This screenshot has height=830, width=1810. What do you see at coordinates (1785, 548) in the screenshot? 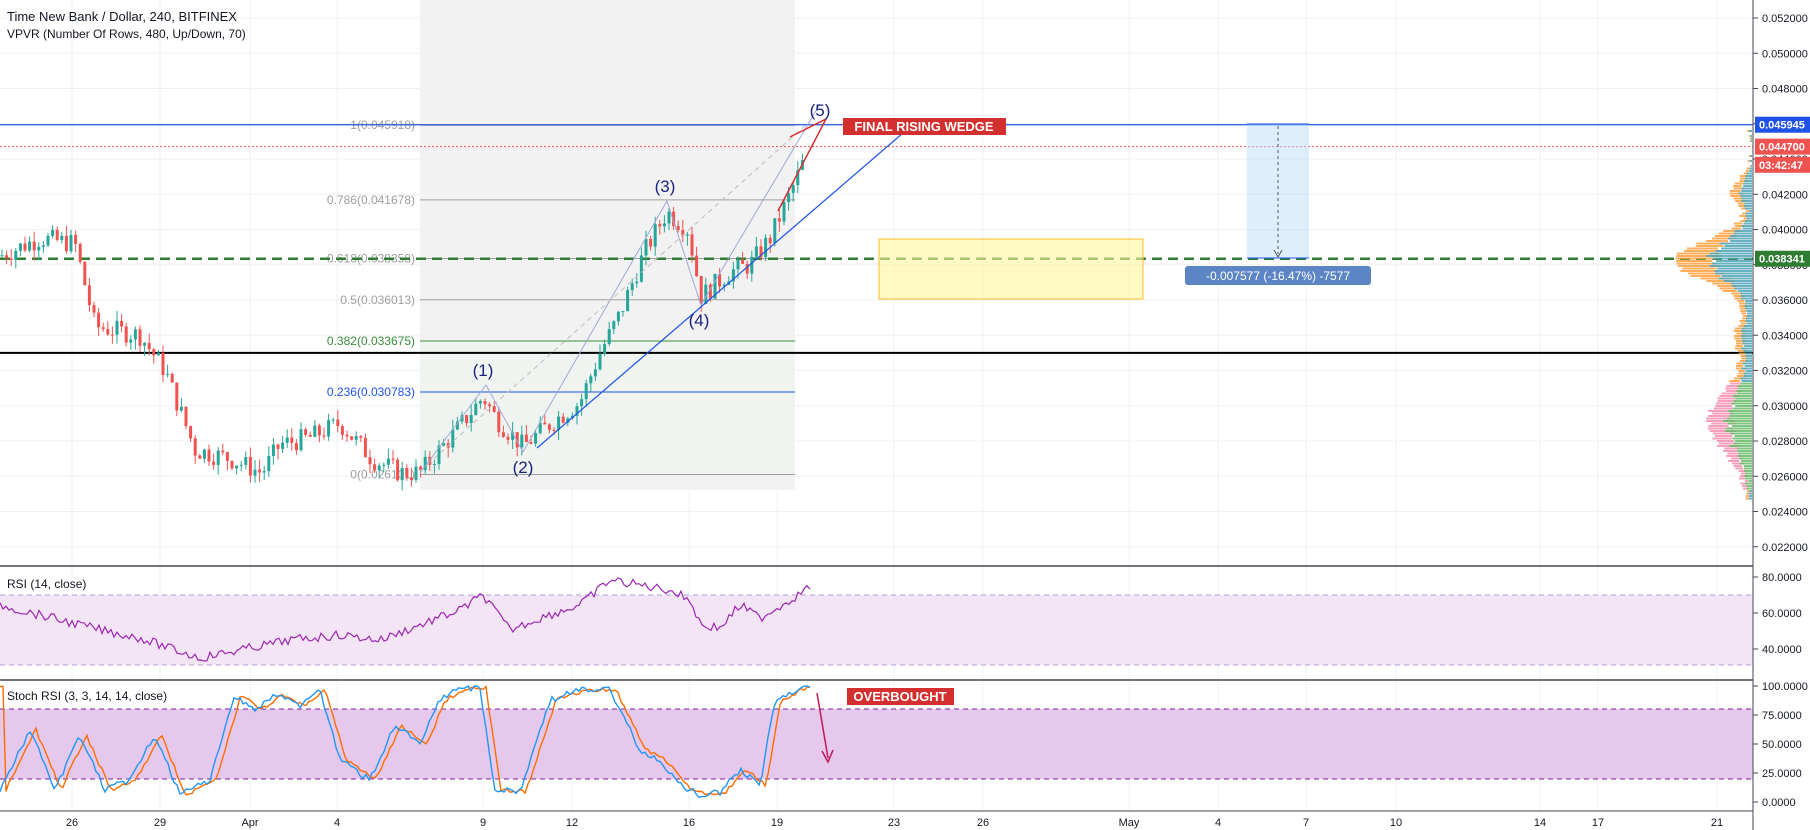
I see `price-tick: 0.022000` at bounding box center [1785, 548].